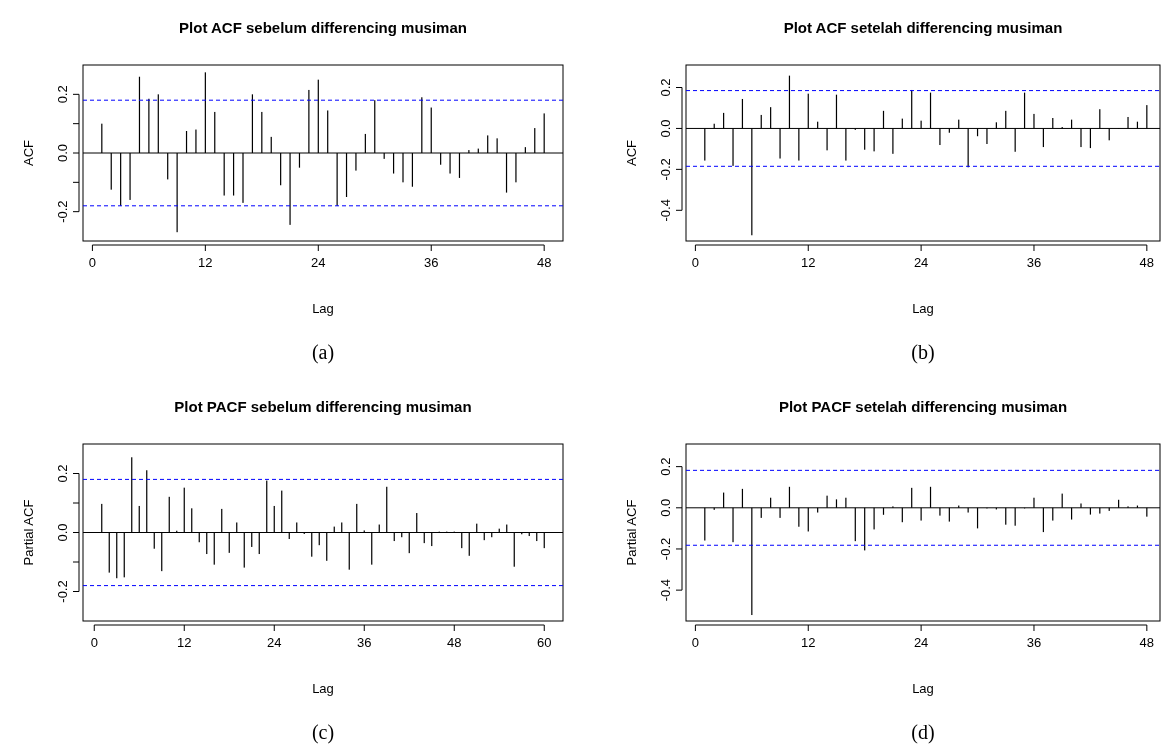 Image resolution: width=1165 pixels, height=744 pixels. I want to click on chart-title: Plot ACF sebelum differencing musiman, so click(323, 27).